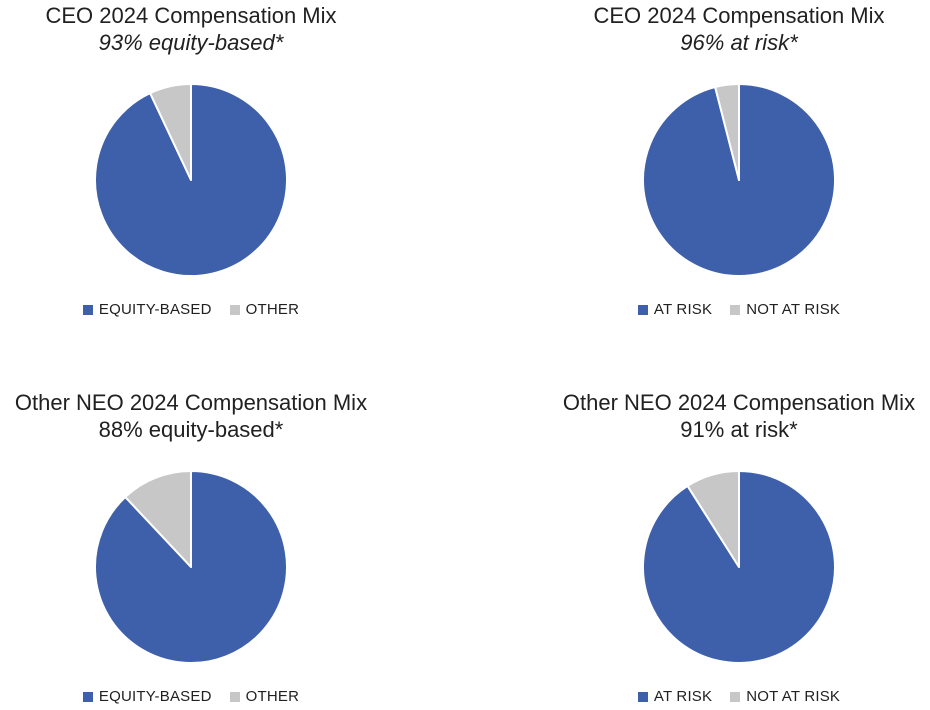  Describe the element at coordinates (191, 180) in the screenshot. I see `pie-ceo-equity` at that location.